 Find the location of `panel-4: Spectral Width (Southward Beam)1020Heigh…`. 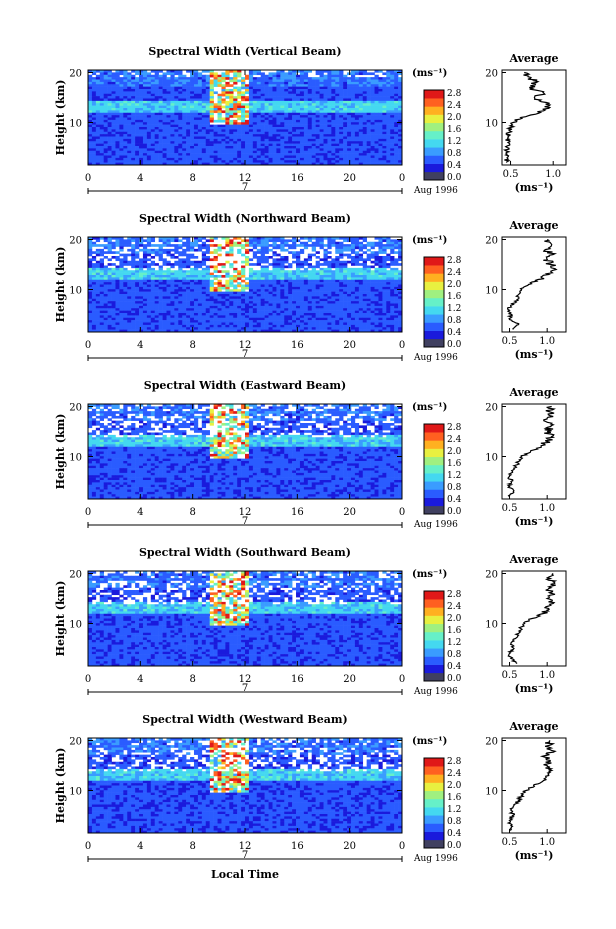

panel-4: Spectral Width (Southward Beam)1020Heigh… is located at coordinates (310, 621).